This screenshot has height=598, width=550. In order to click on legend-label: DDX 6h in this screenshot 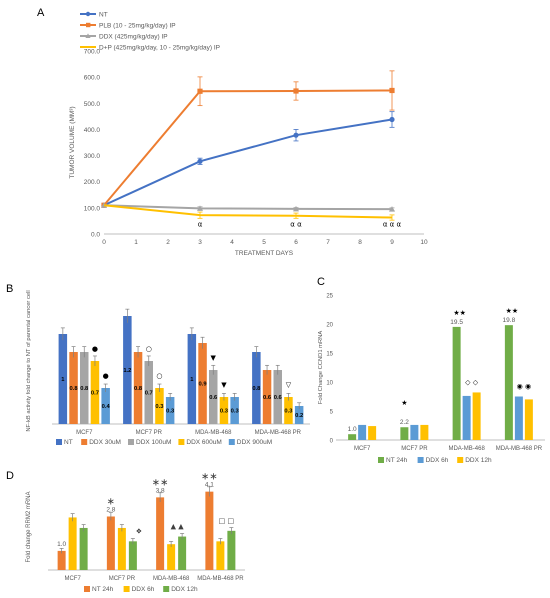, I will do `click(143, 589)`.